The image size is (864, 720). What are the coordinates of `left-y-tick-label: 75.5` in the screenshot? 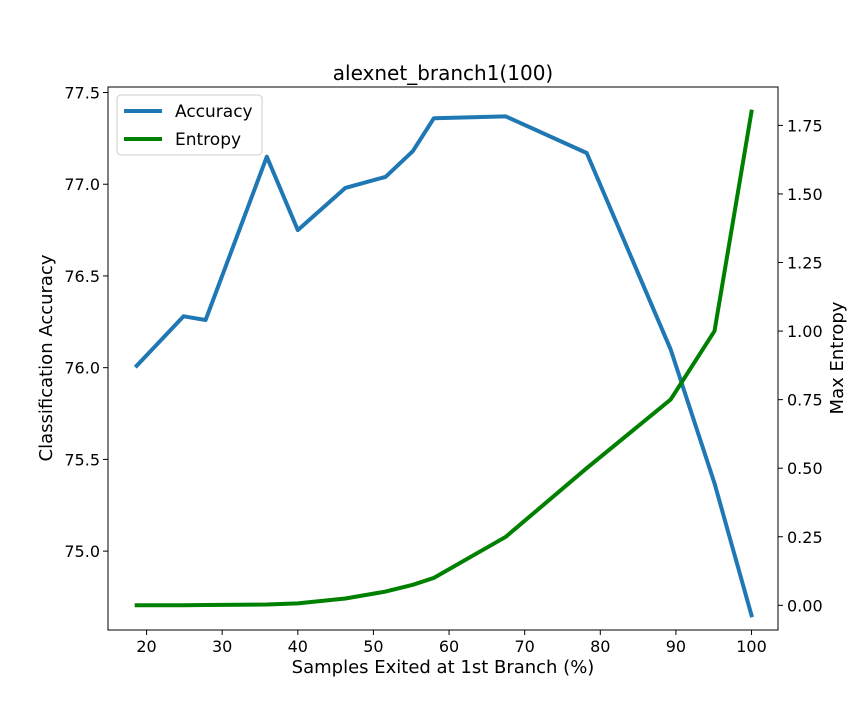 It's located at (82, 459).